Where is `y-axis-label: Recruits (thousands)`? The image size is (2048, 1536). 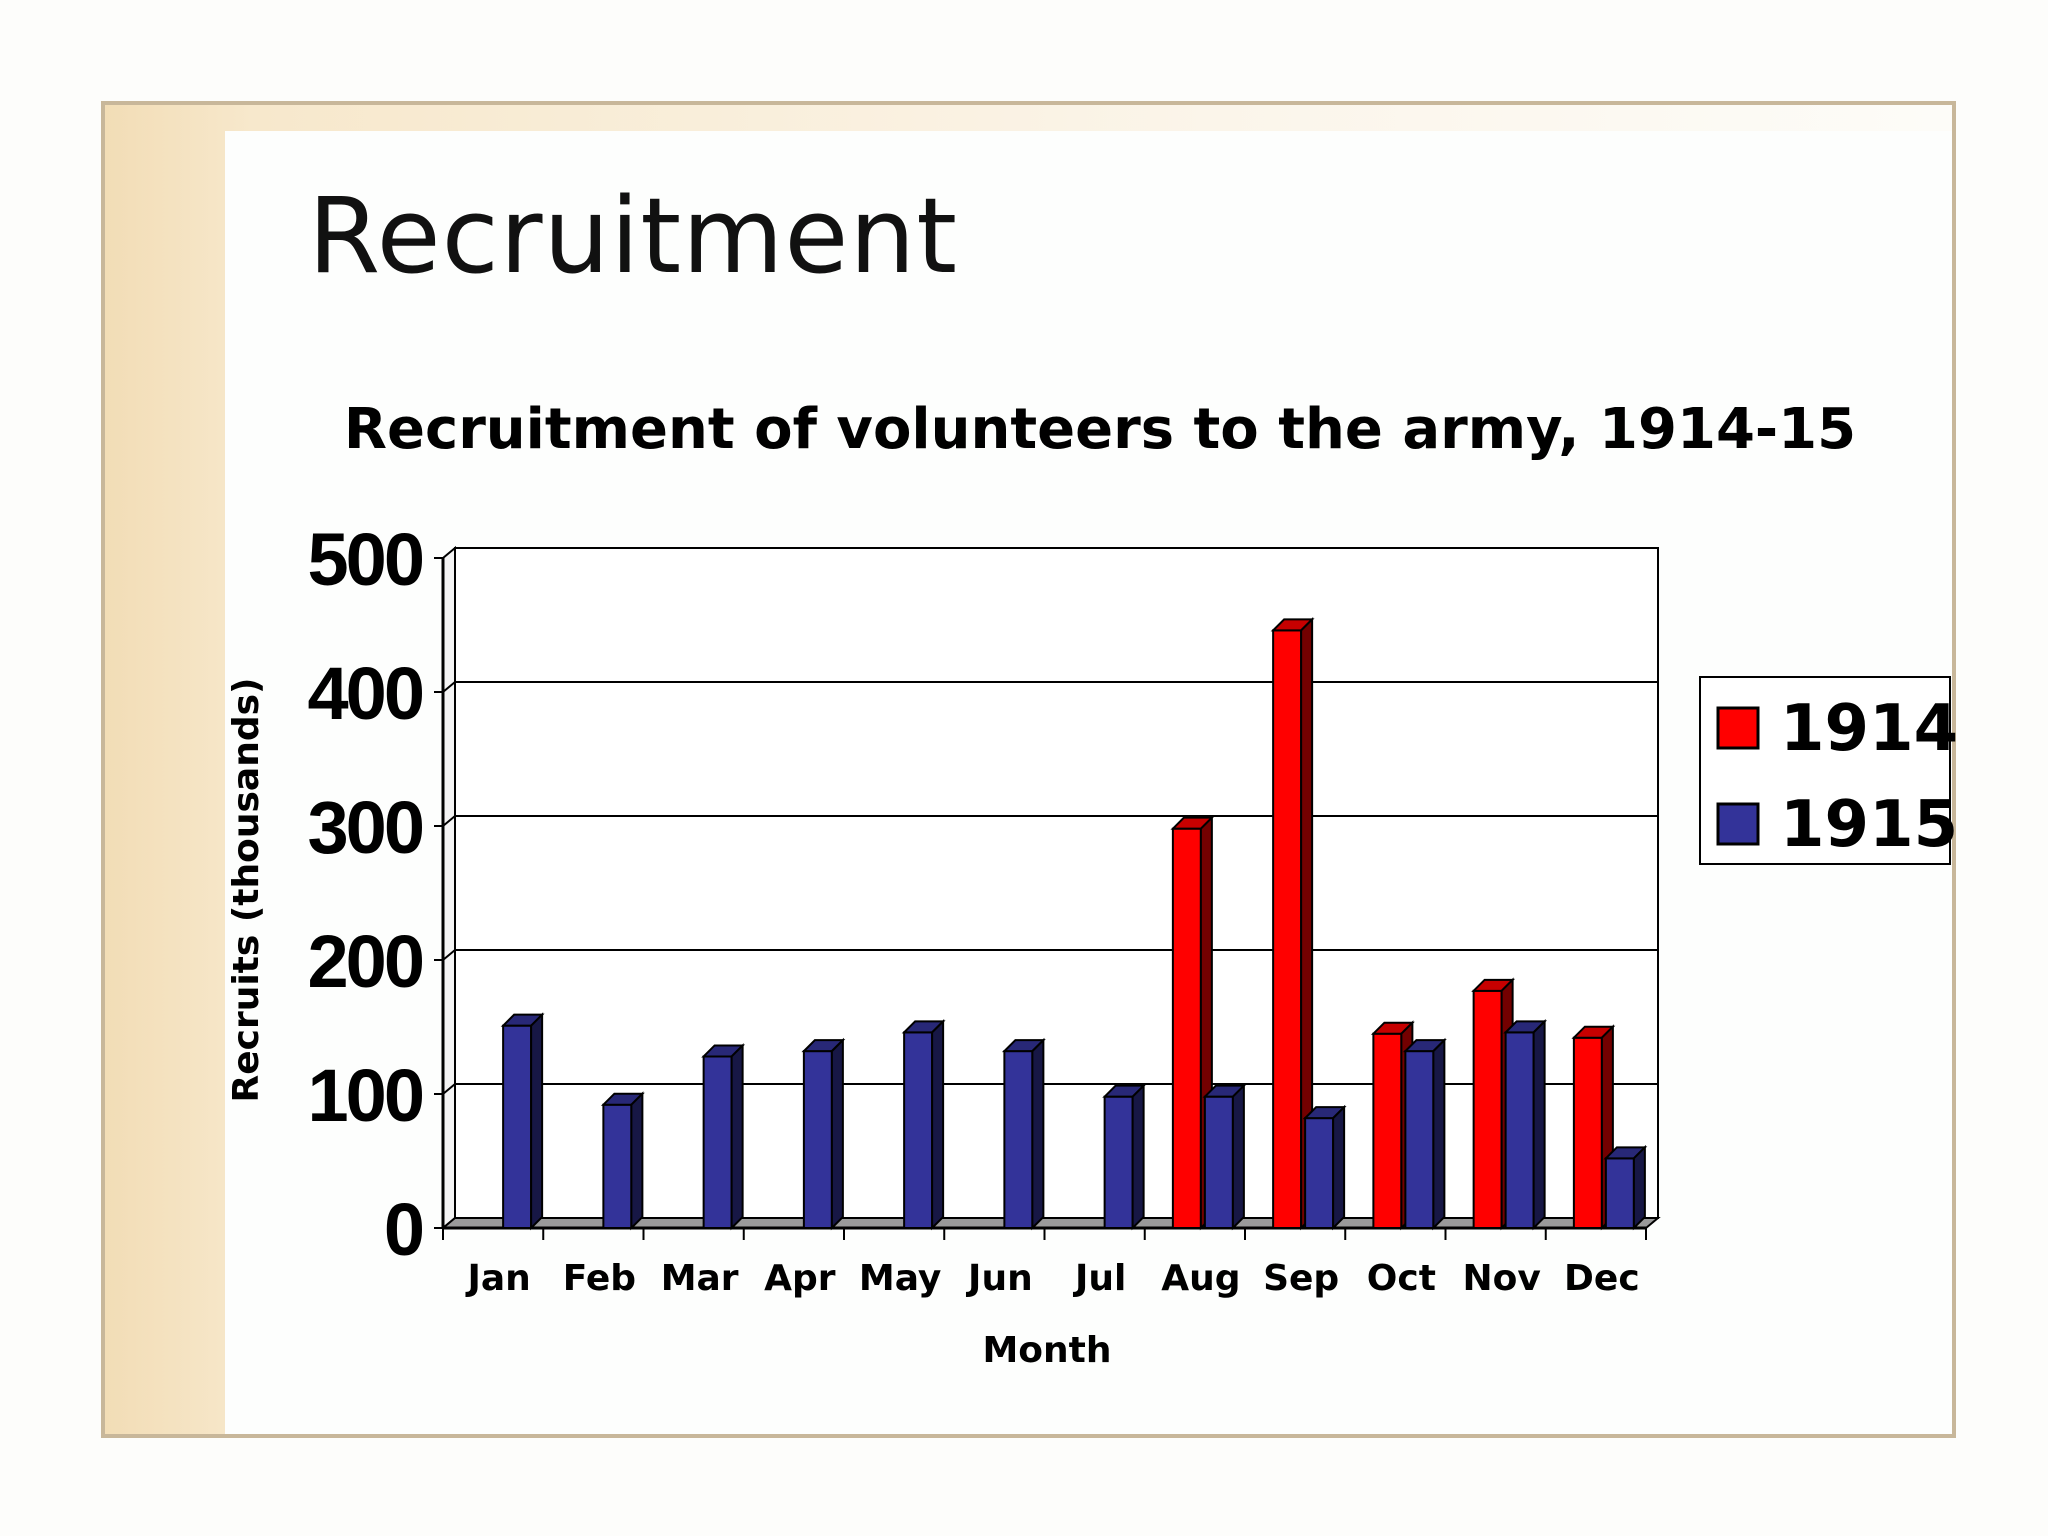
y-axis-label: Recruits (thousands) is located at coordinates (246, 889).